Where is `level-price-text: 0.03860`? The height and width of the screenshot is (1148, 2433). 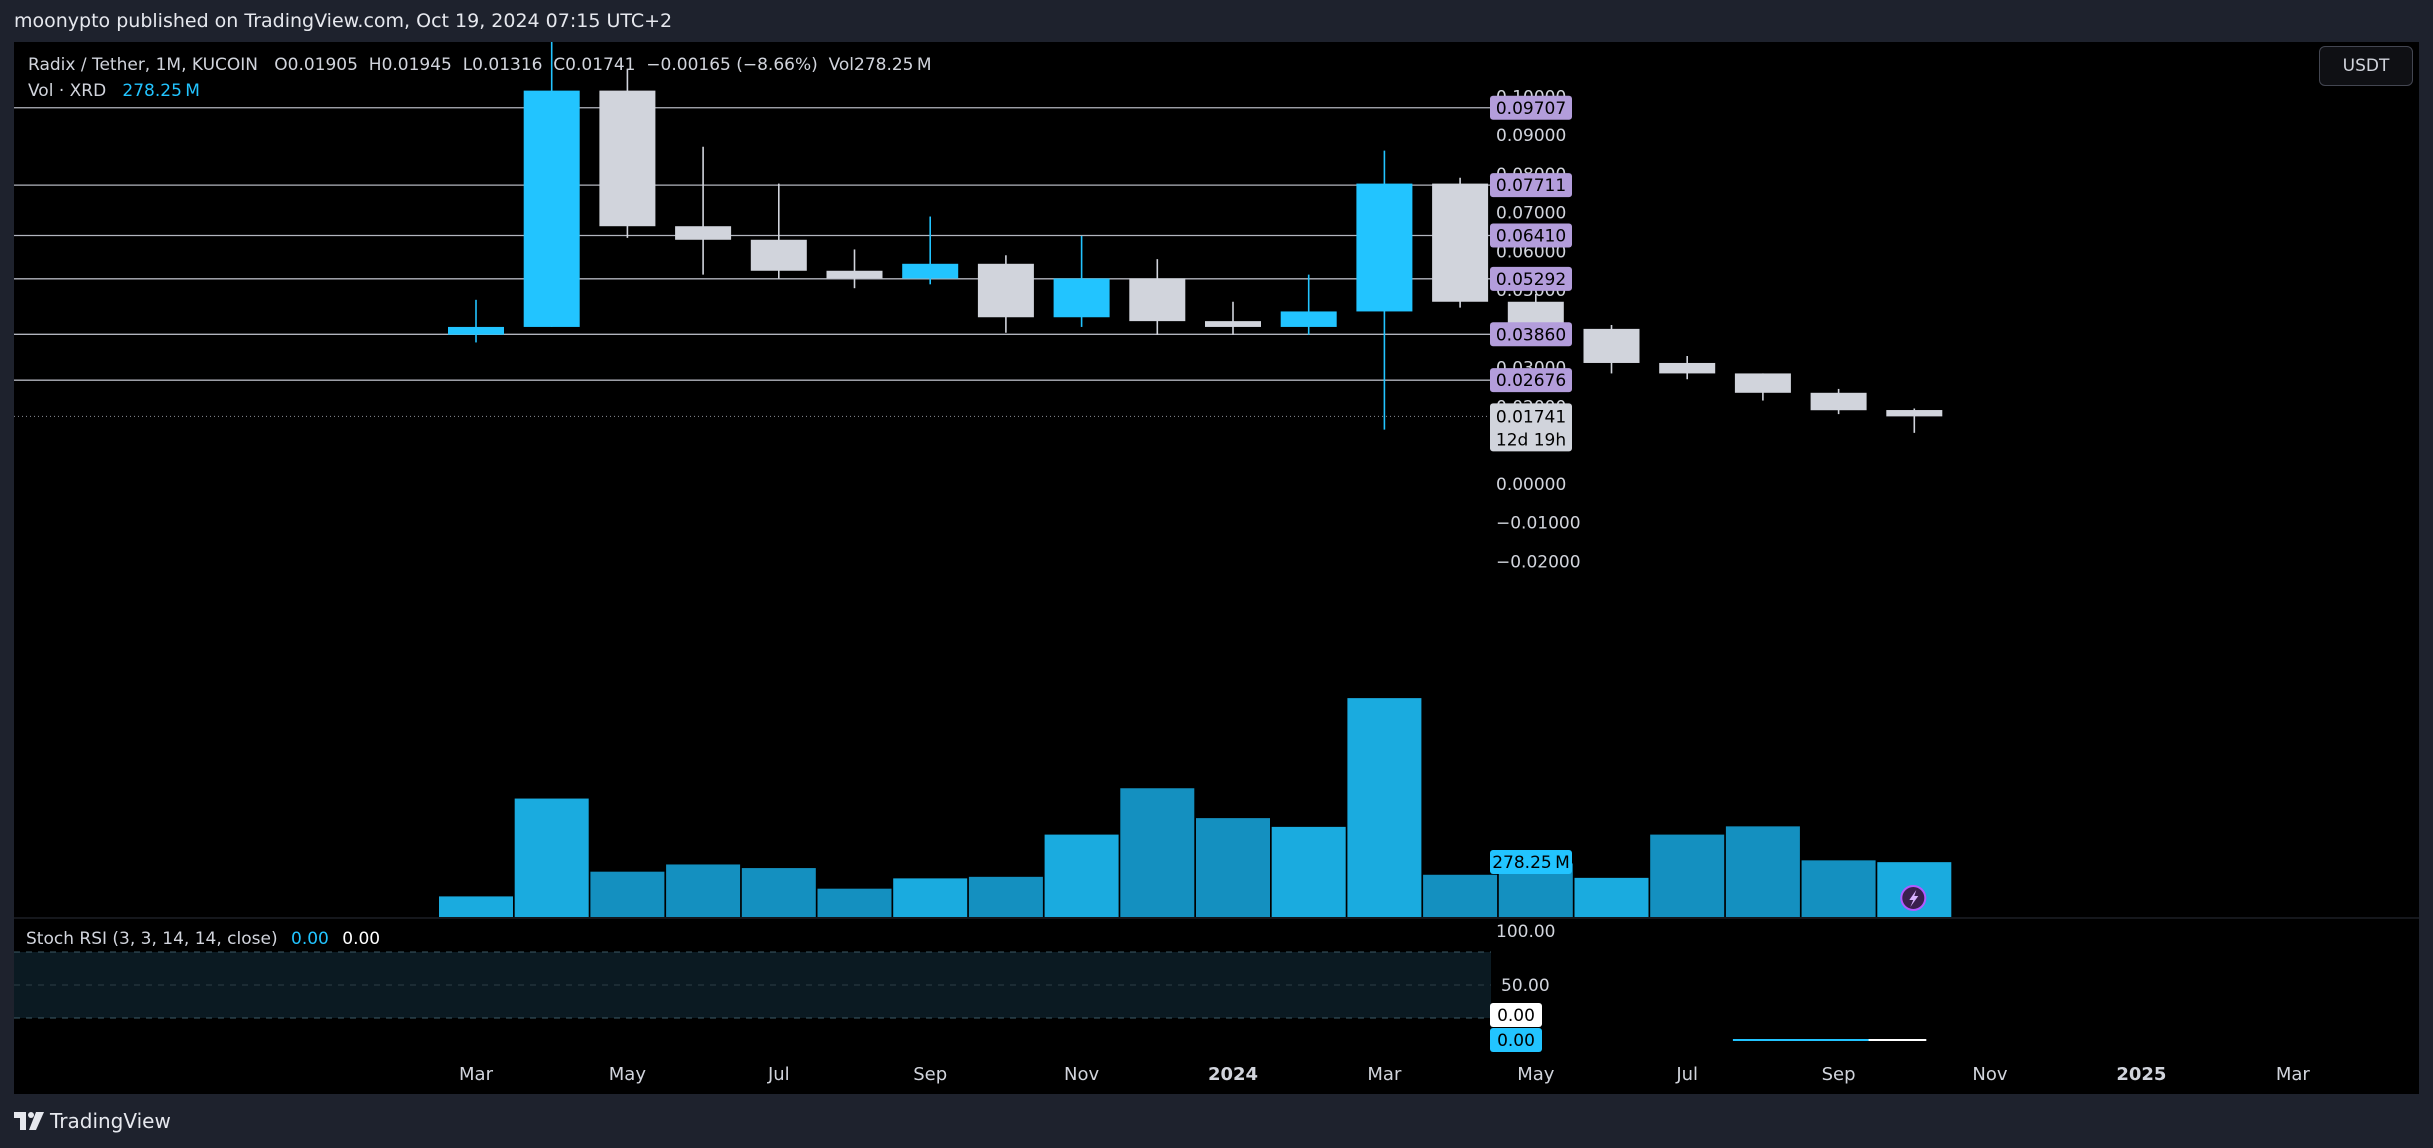
level-price-text: 0.03860 is located at coordinates (1531, 335).